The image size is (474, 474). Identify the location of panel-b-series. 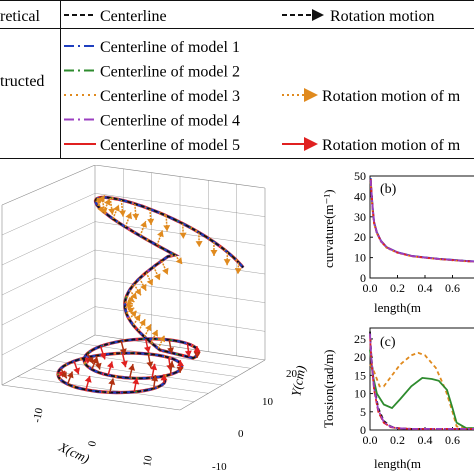
(421, 220).